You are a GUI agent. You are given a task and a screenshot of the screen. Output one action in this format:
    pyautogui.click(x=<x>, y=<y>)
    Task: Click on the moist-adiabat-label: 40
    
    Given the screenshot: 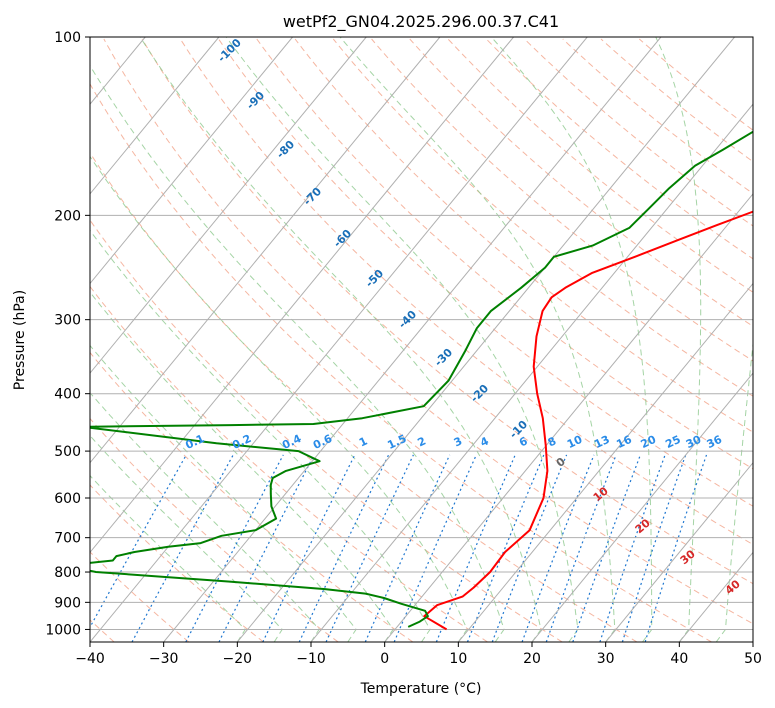 What is the action you would take?
    pyautogui.click(x=733, y=587)
    